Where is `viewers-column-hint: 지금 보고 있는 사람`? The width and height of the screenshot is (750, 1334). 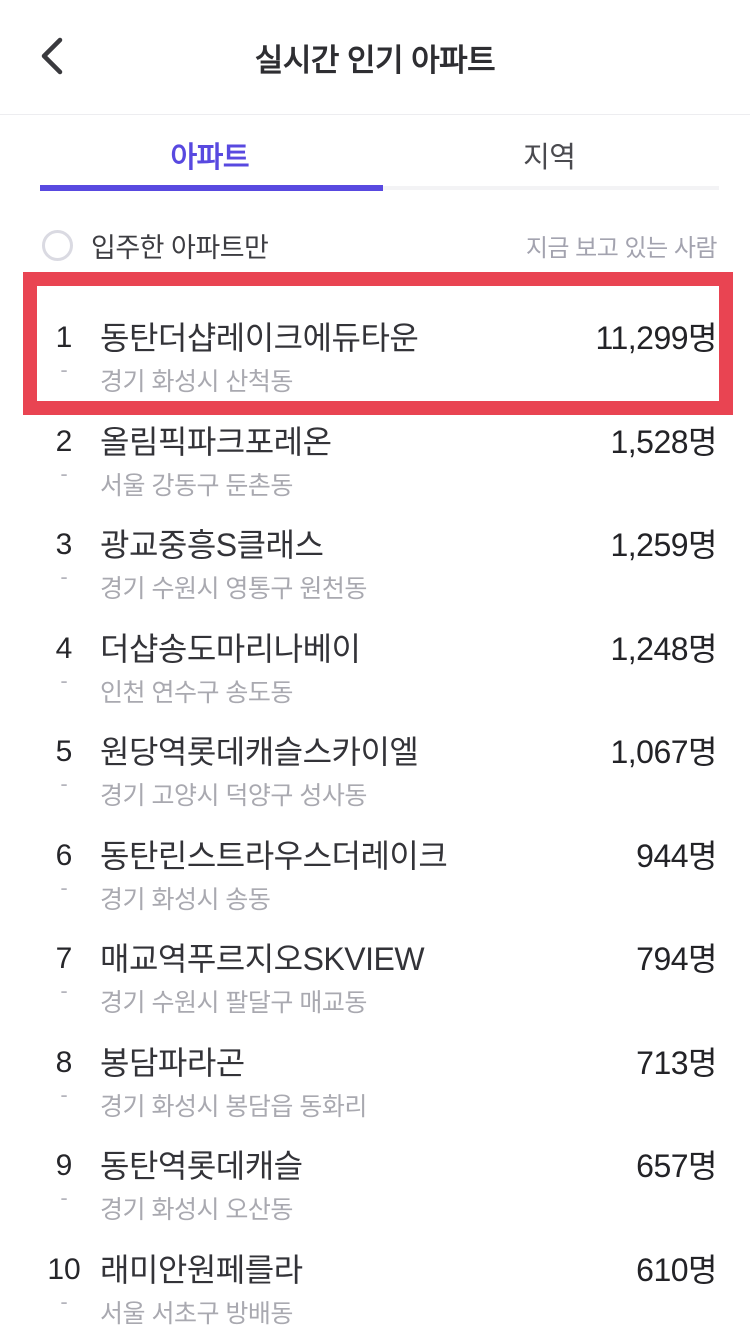 viewers-column-hint: 지금 보고 있는 사람 is located at coordinates (621, 248).